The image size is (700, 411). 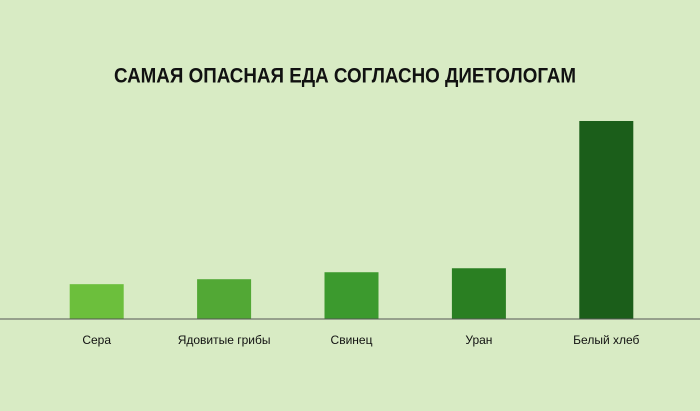 I want to click on x-tick-label: Ядовитые грибы, so click(x=224, y=340).